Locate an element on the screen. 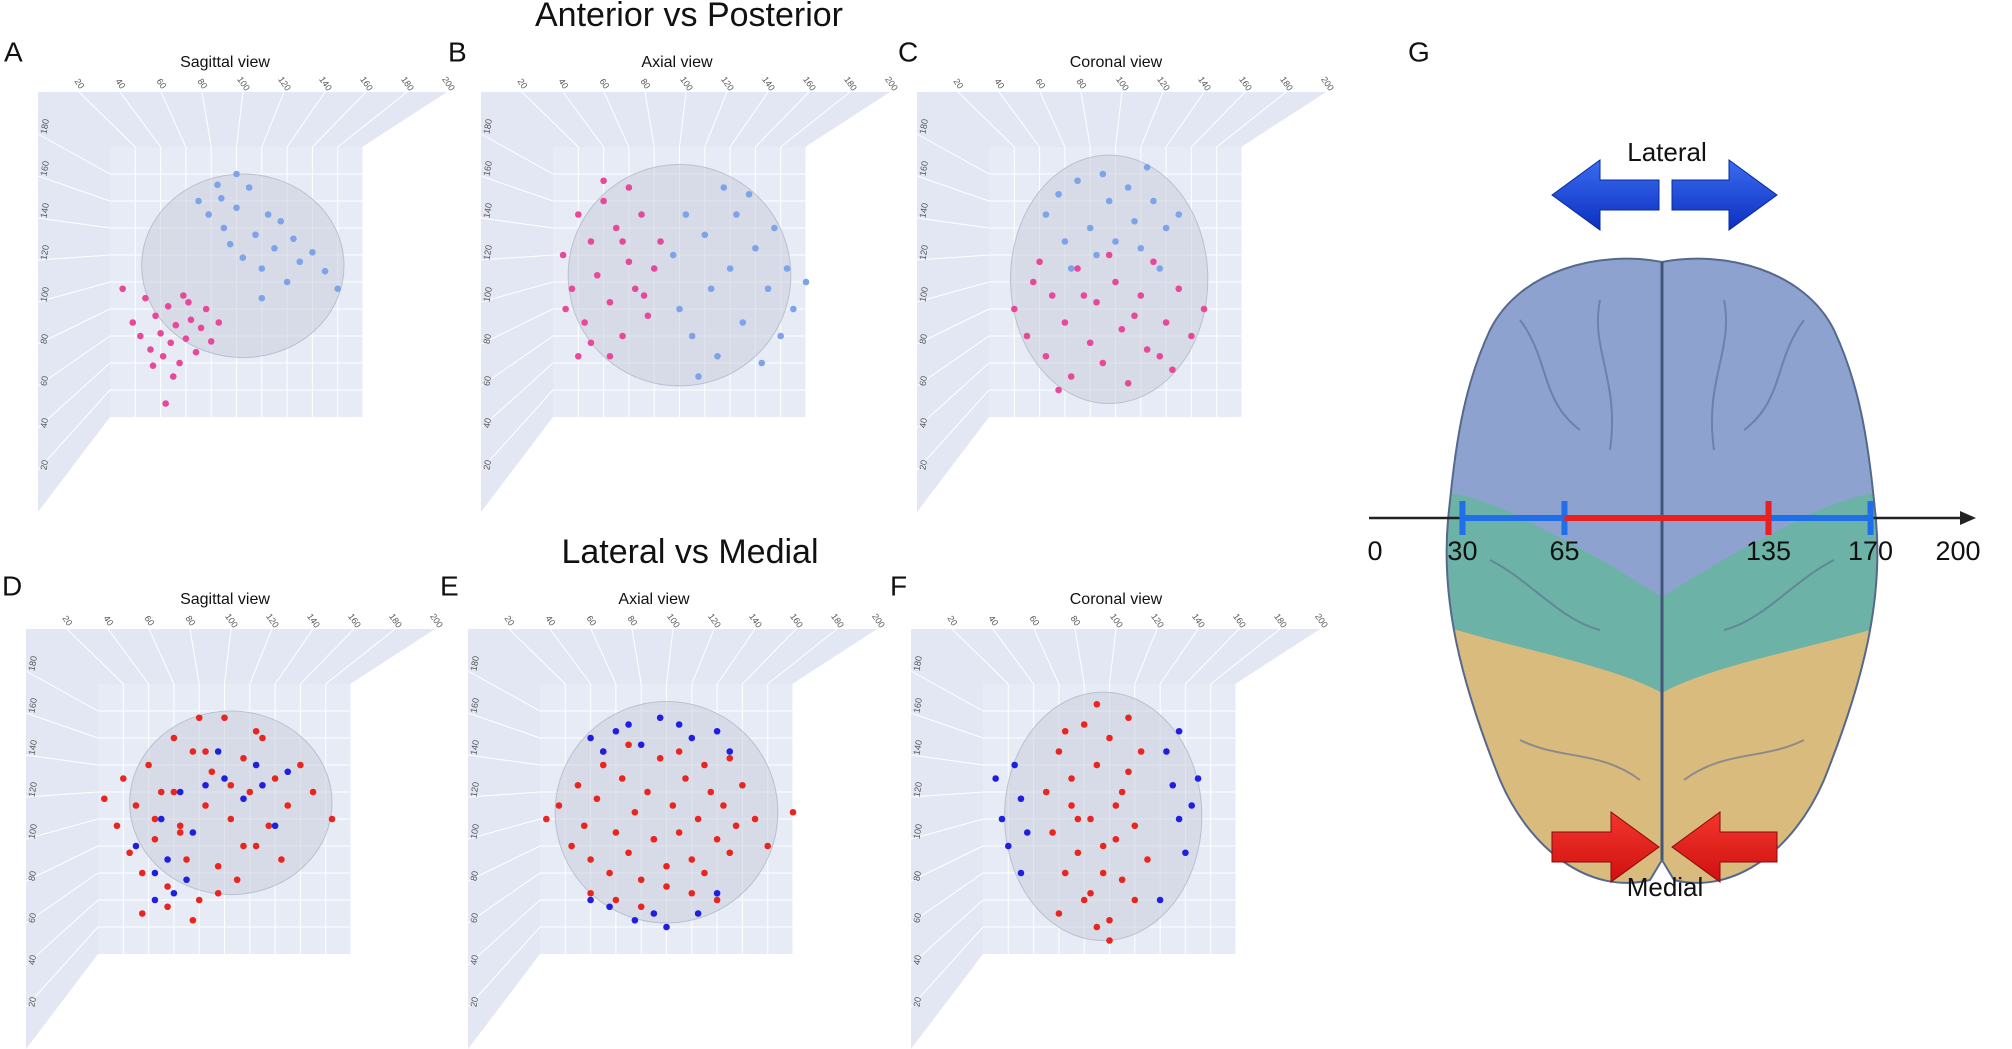 The image size is (2012, 1049). x-tick-label: 200 is located at coordinates (436, 621).